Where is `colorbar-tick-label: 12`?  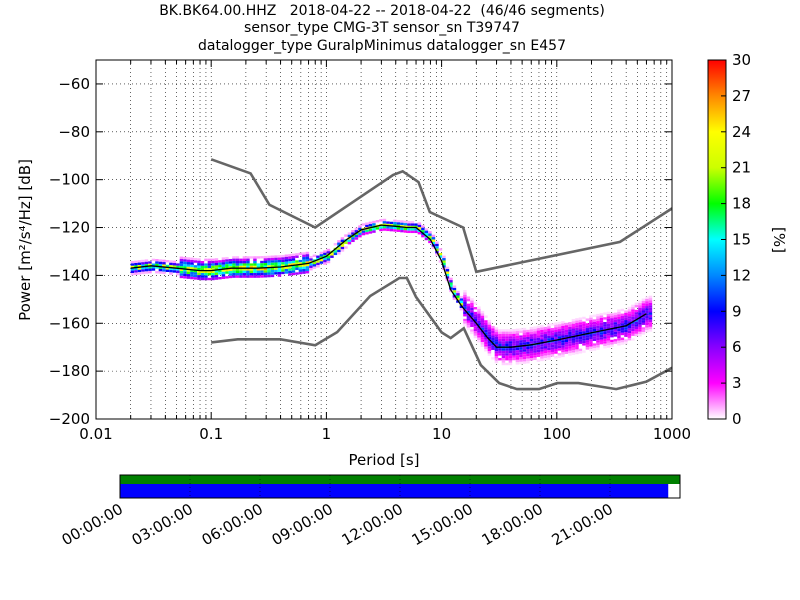
colorbar-tick-label: 12 is located at coordinates (741, 275).